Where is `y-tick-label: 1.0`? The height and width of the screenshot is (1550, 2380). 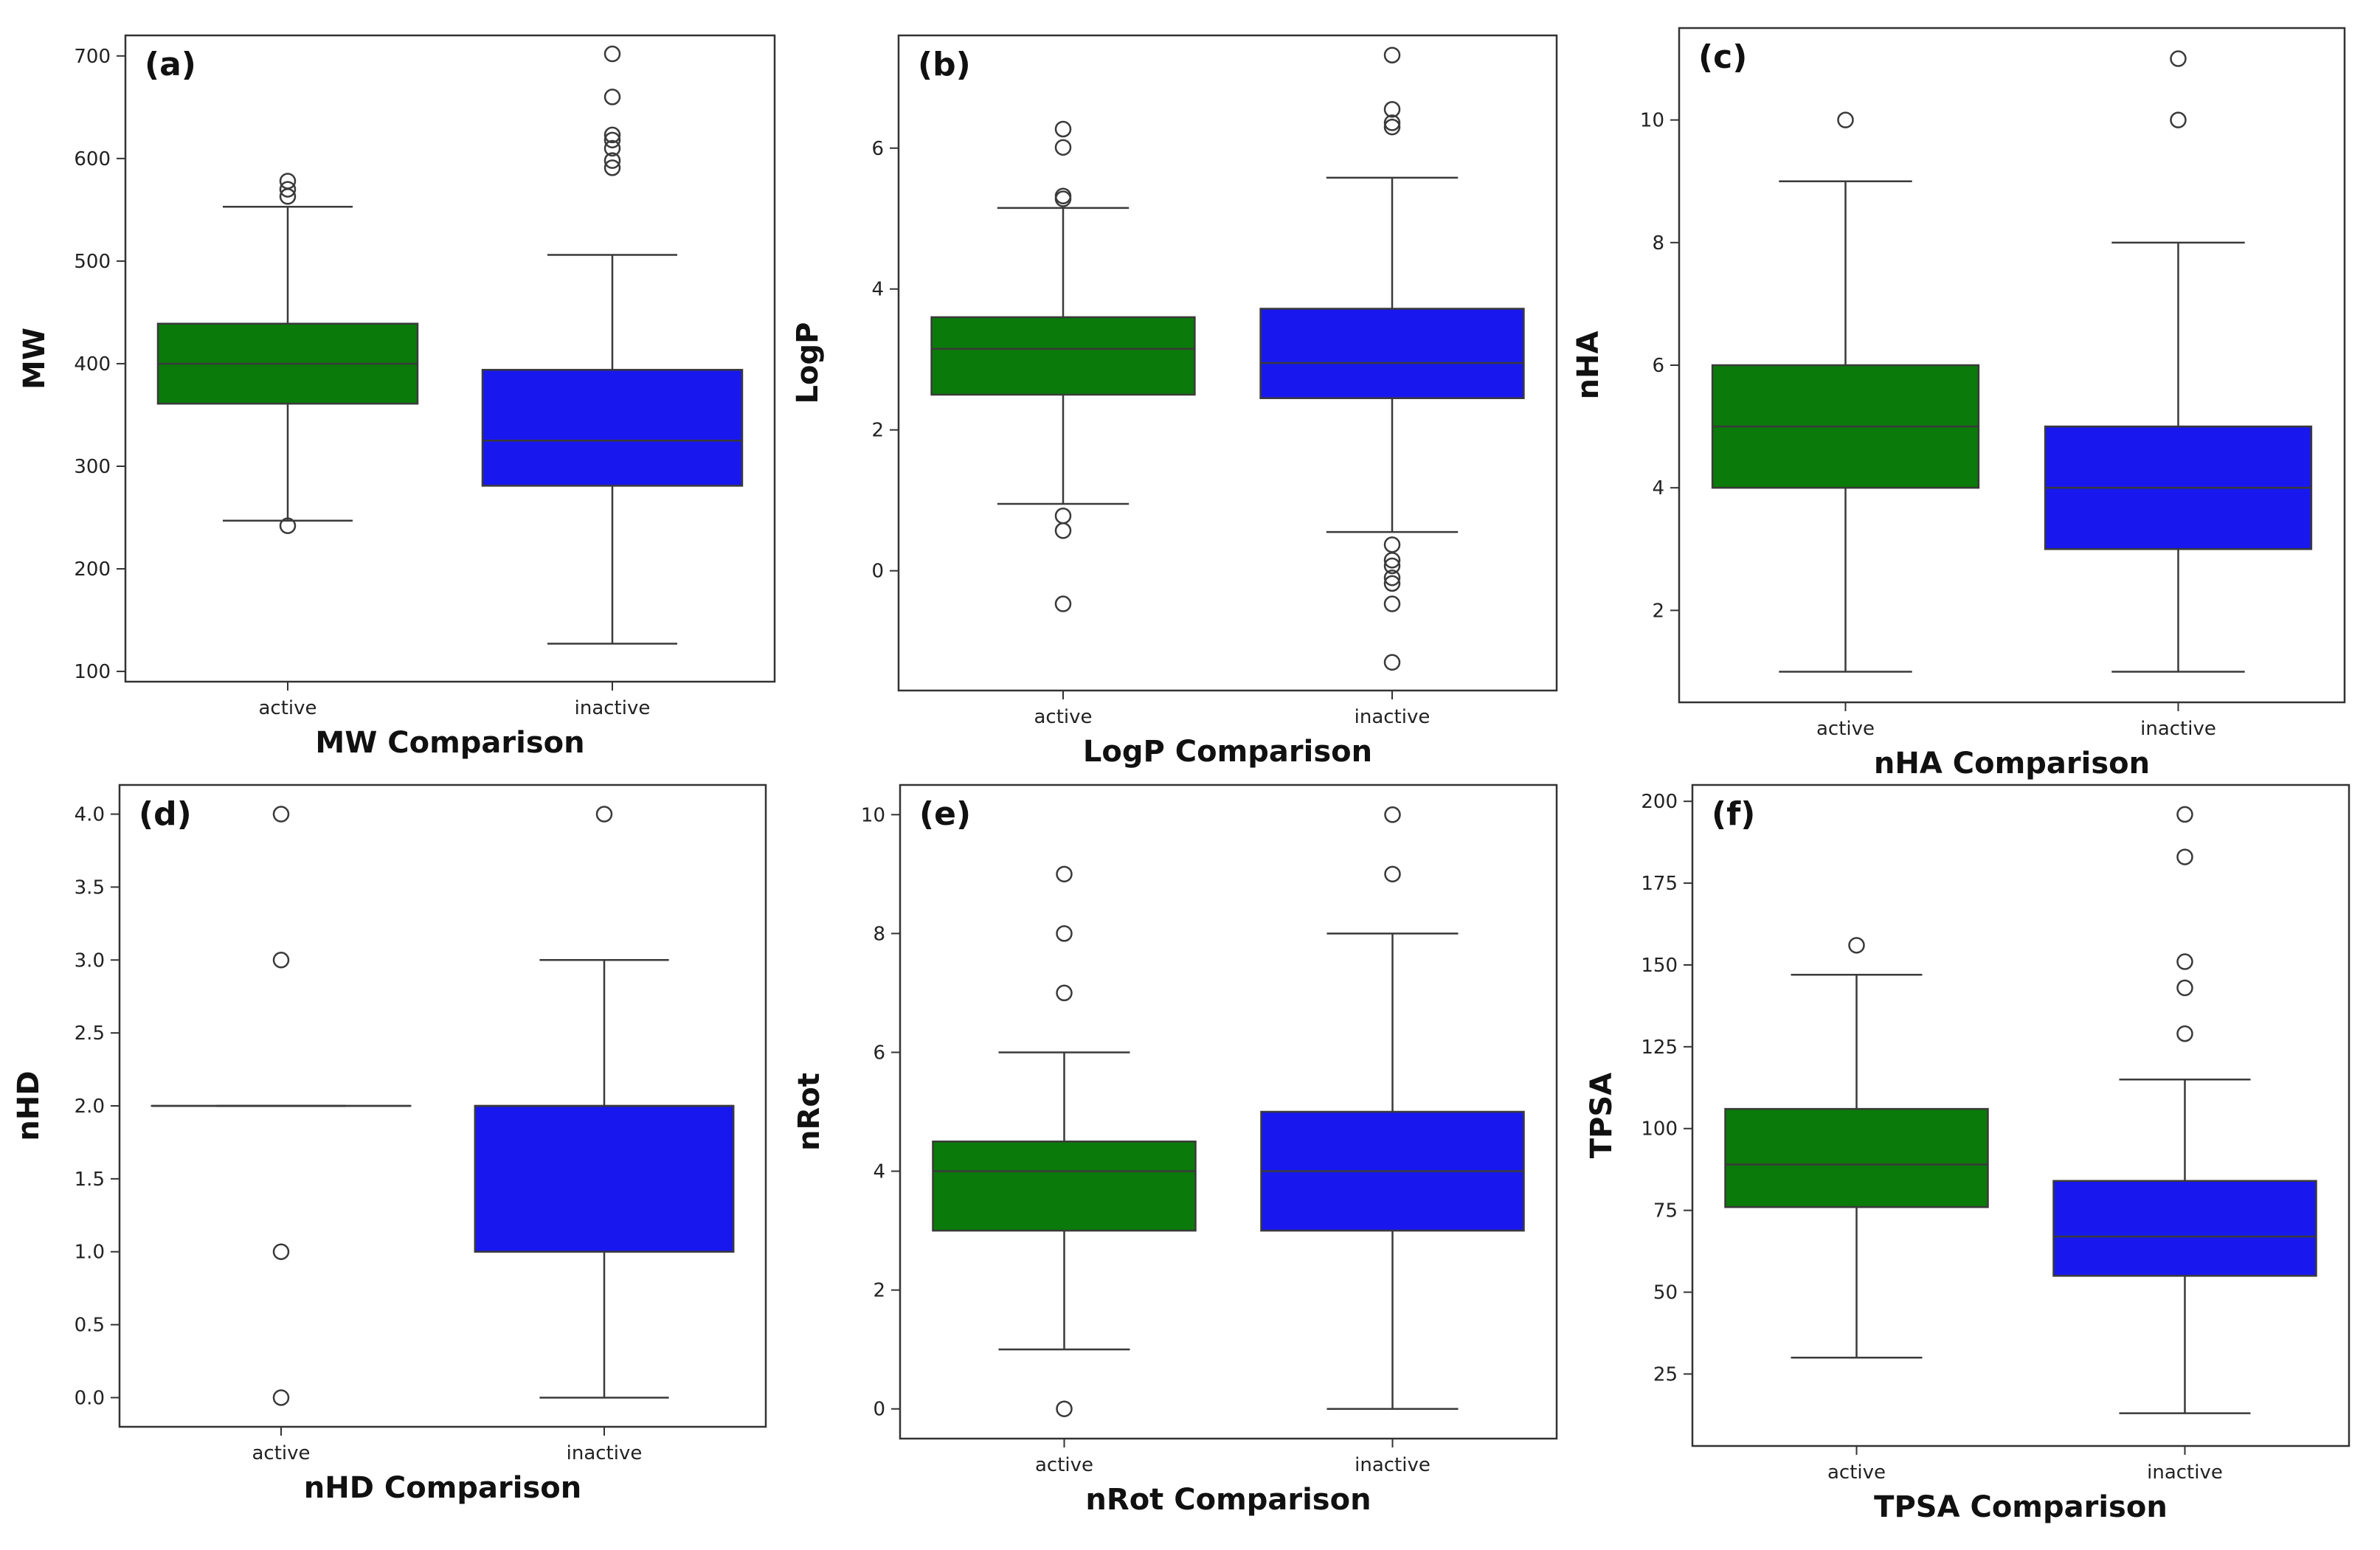 y-tick-label: 1.0 is located at coordinates (90, 1253).